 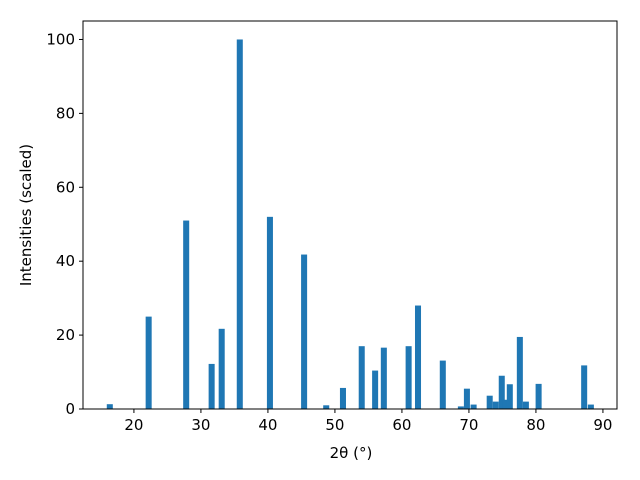 I want to click on y-tick-label: 80, so click(x=65, y=113).